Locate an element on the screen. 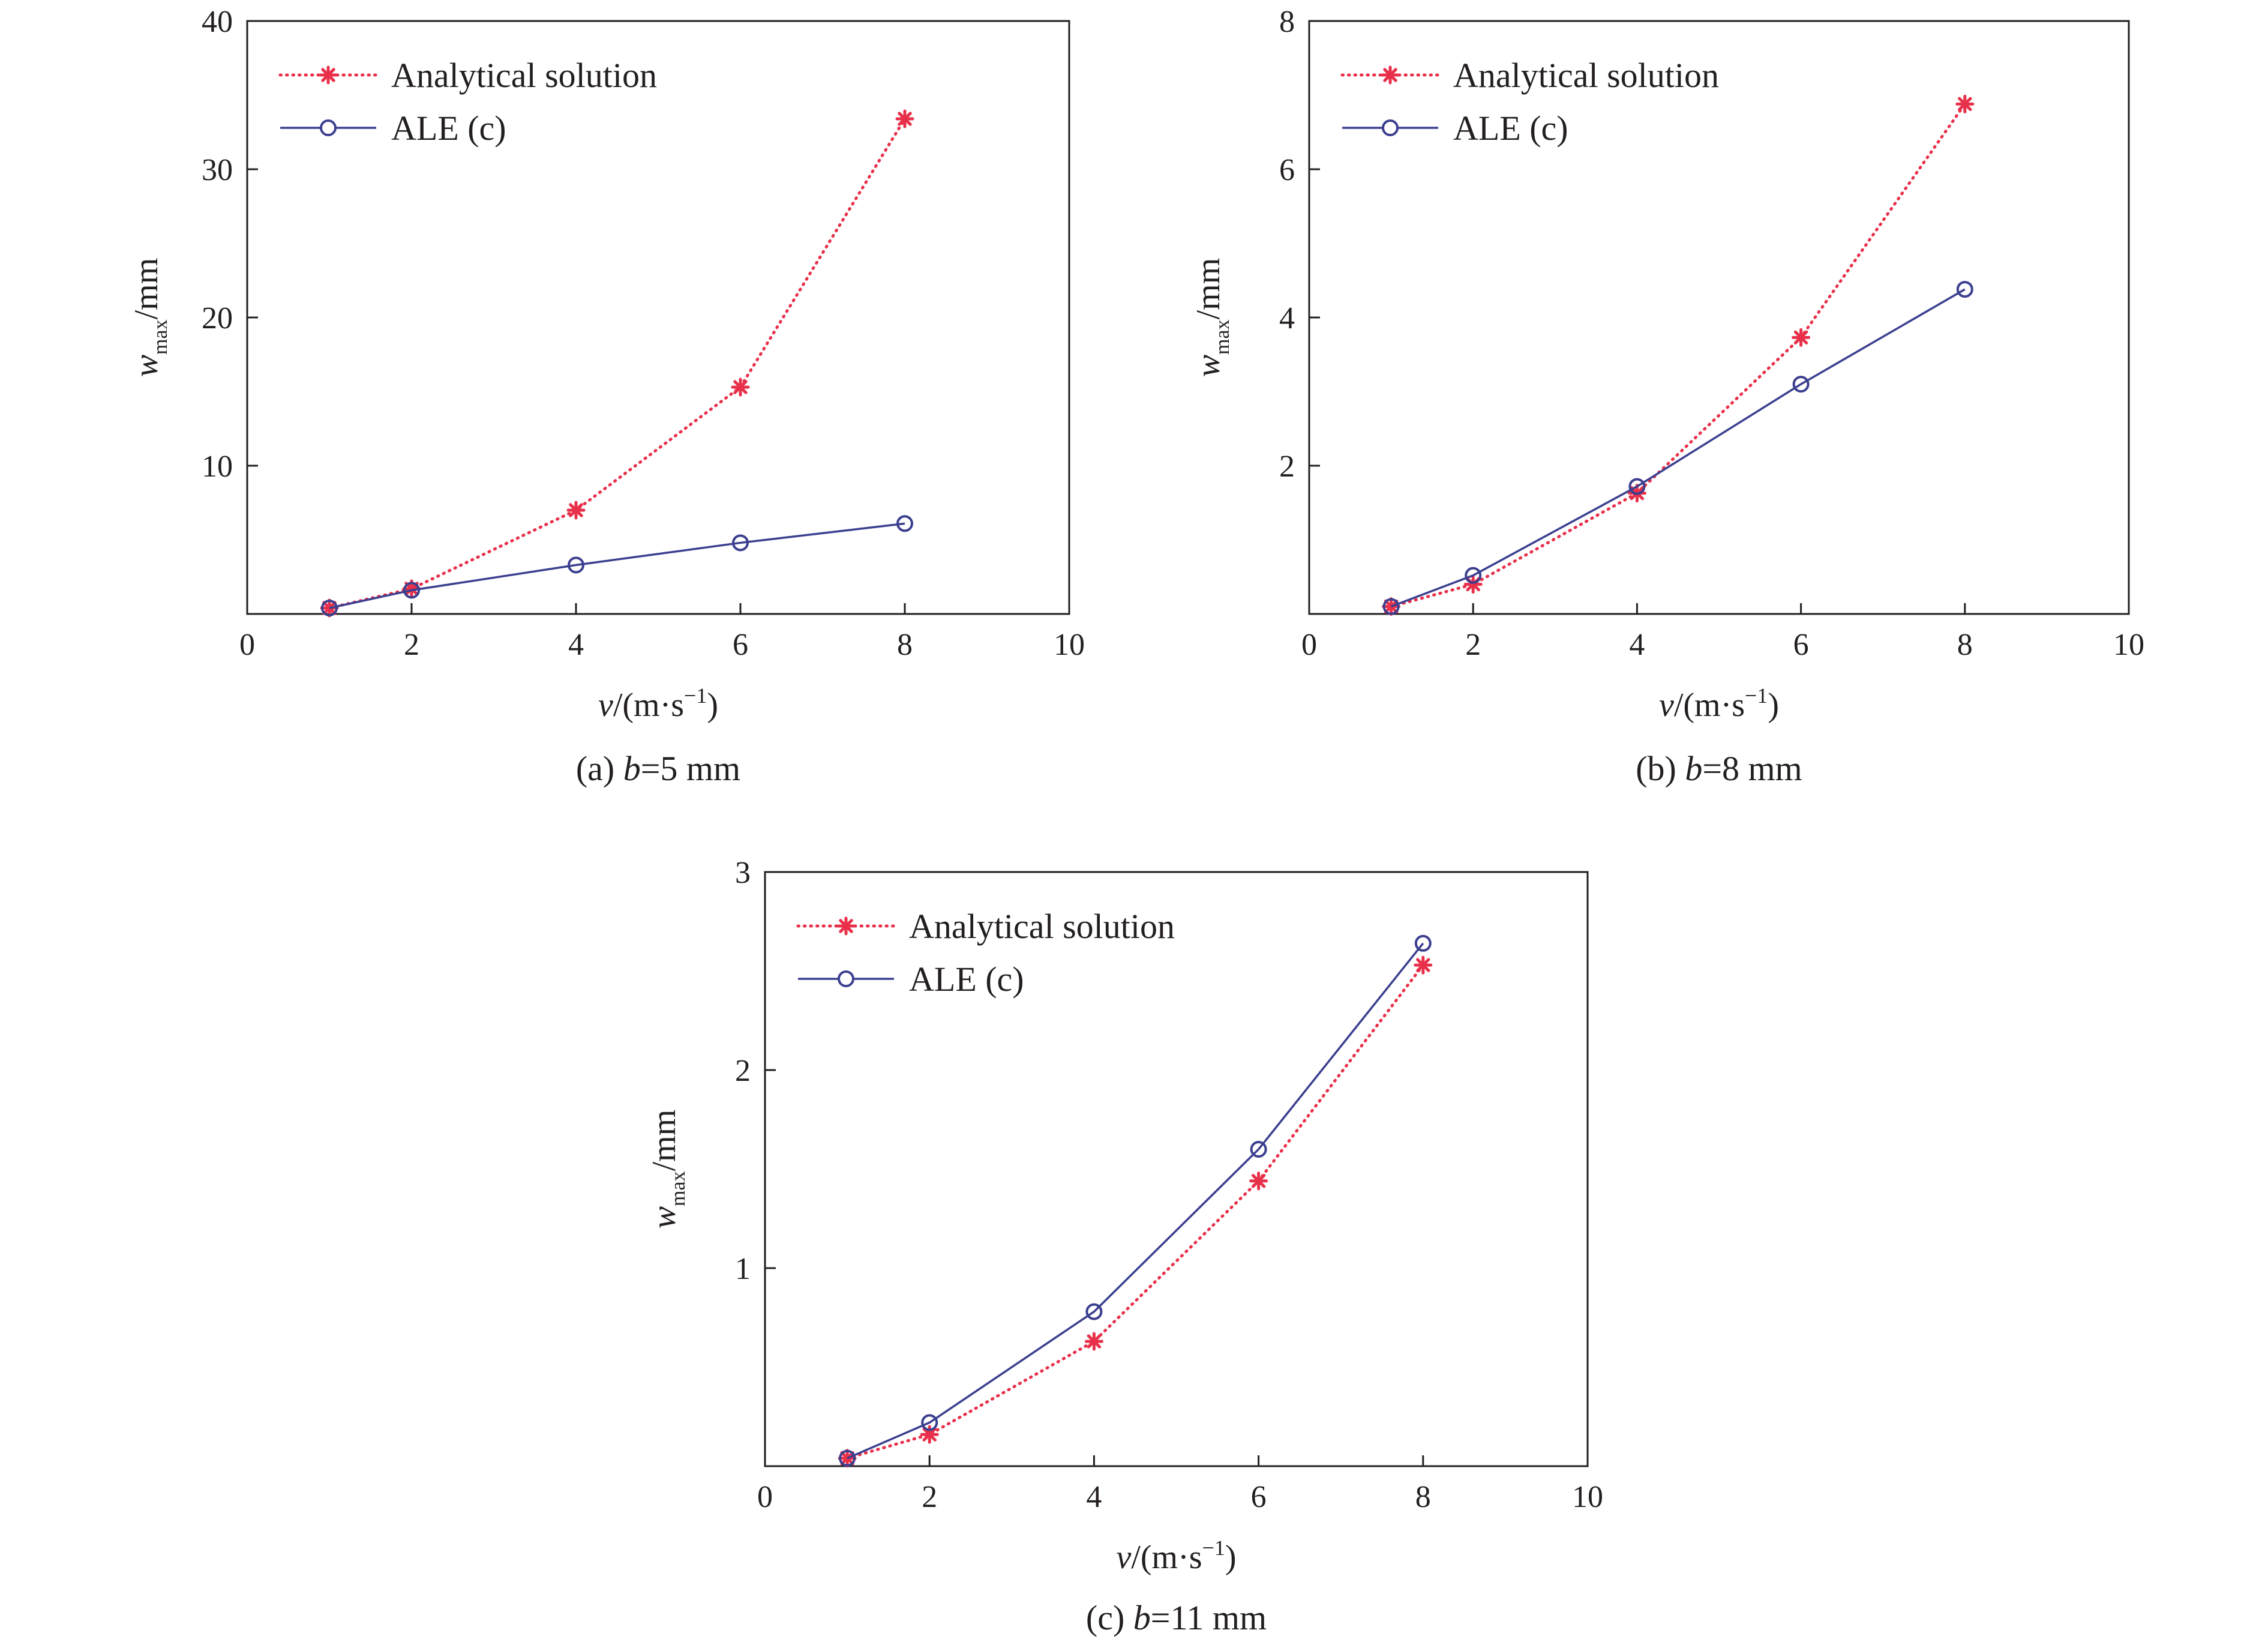  x-axis-label-close: ) is located at coordinates (1773, 705).